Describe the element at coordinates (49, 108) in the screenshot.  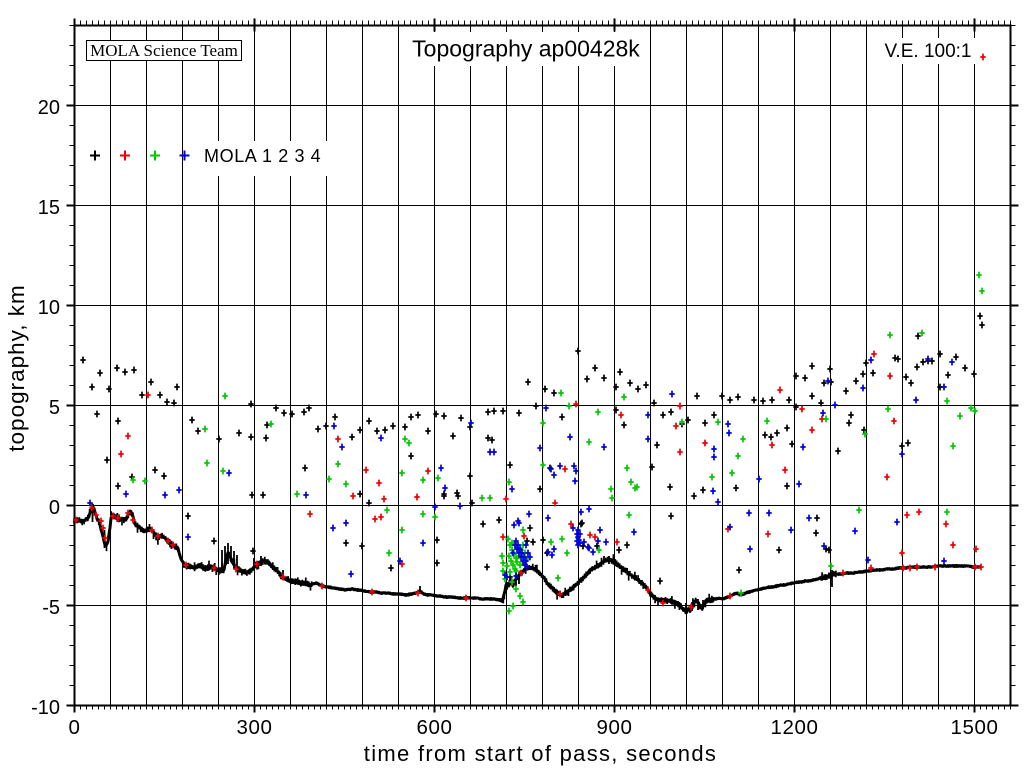
I see `svg-text: 20` at that location.